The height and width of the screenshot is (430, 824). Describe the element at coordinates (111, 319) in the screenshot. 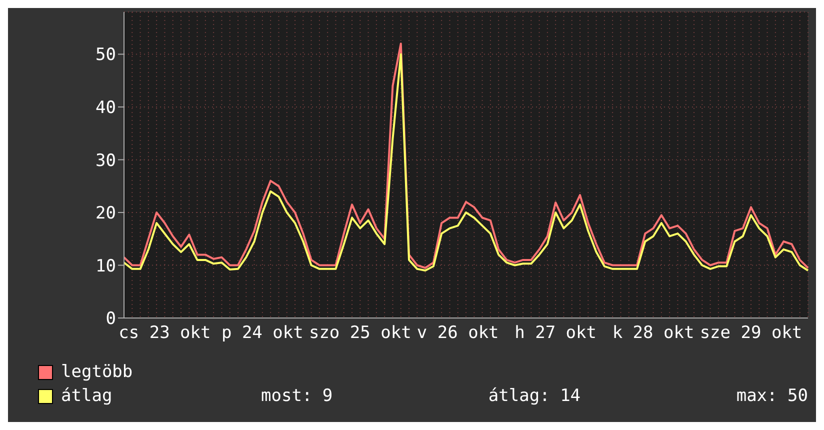

I see `y-tick-label: 0` at that location.